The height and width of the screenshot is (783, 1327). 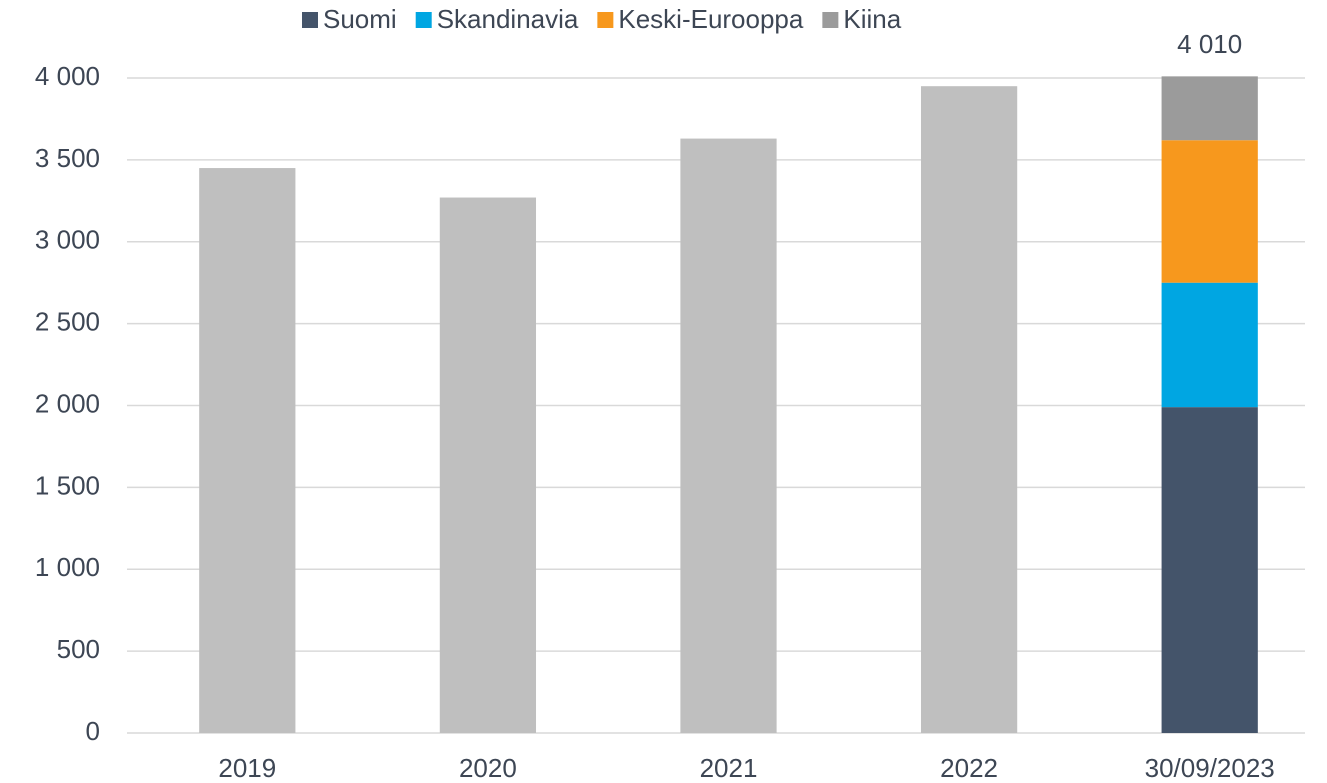 I want to click on legend-label: Kiina, so click(x=872, y=19).